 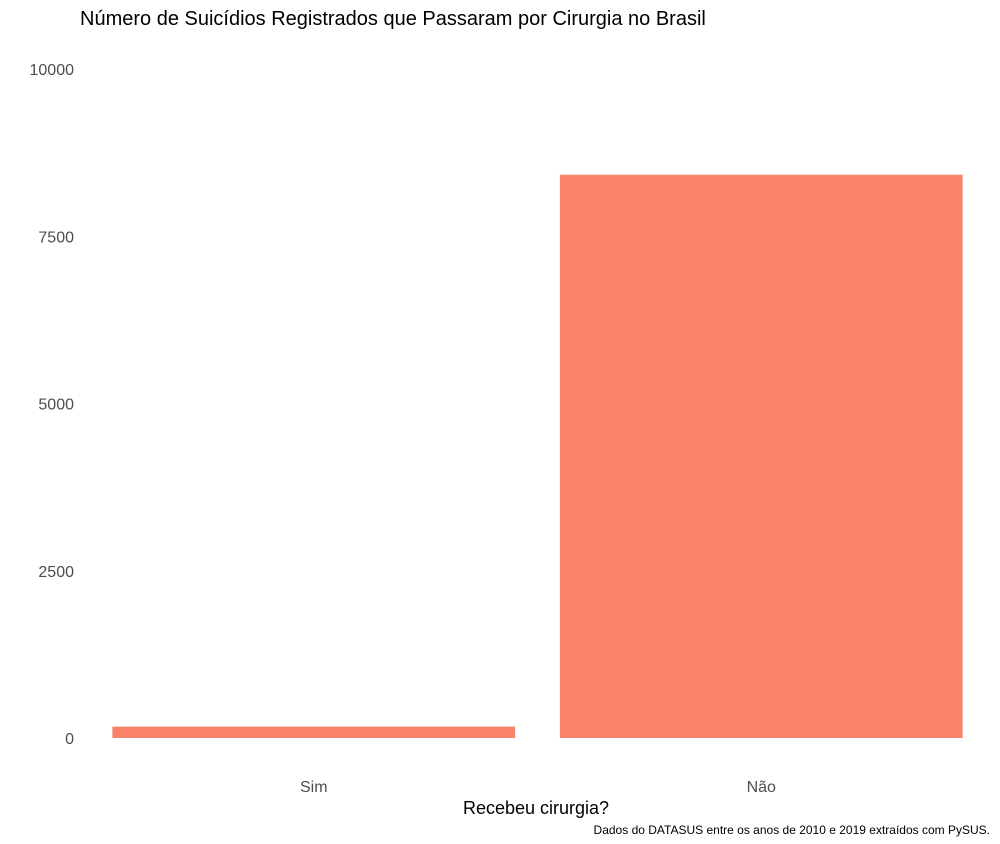 I want to click on x-tick-label: Não, so click(x=761, y=787).